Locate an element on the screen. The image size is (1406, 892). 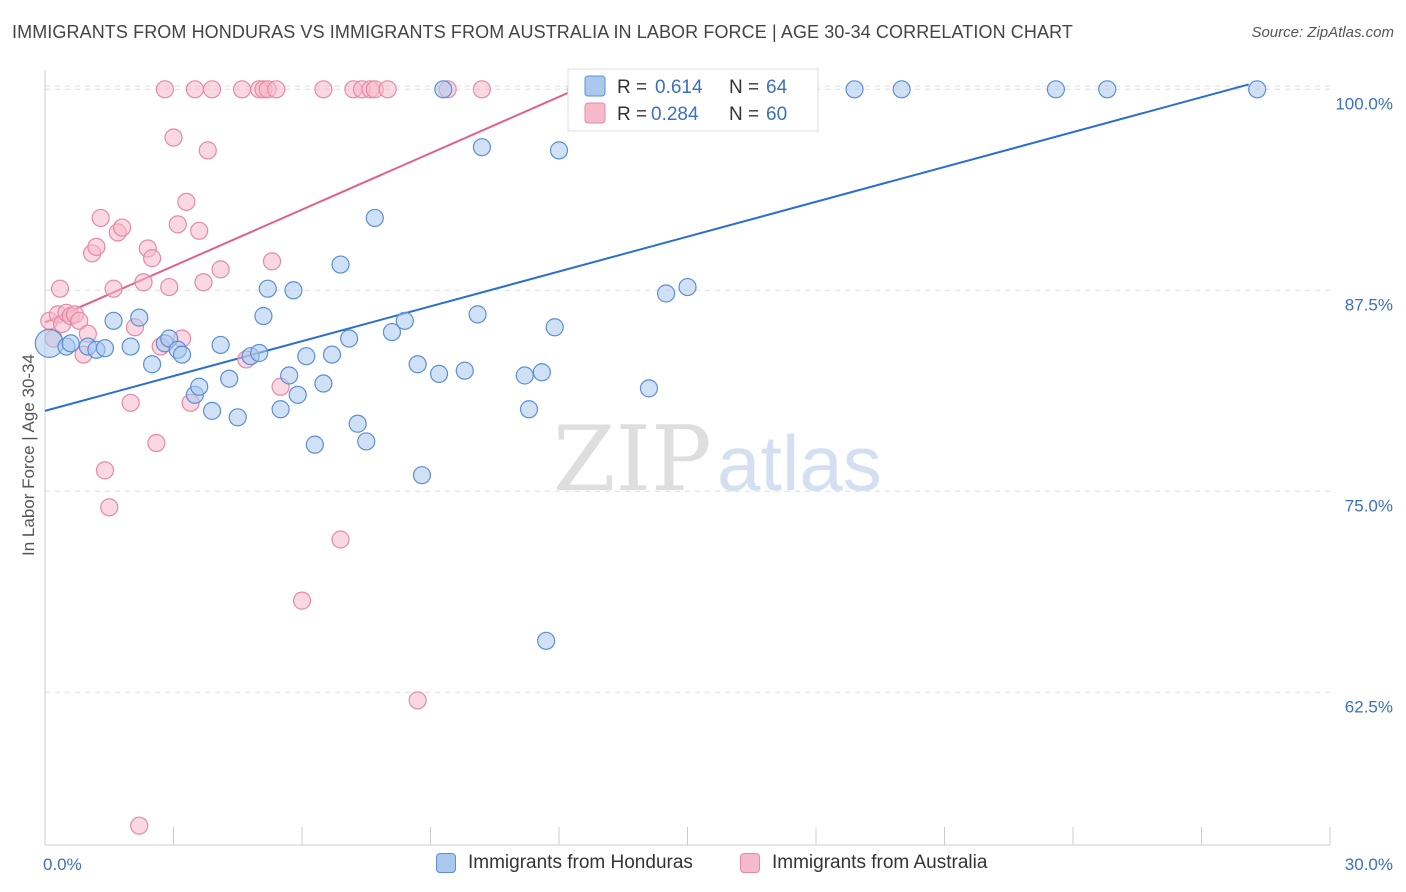
bottom-legend-item-honduras: Immigrants from Honduras is located at coordinates (564, 863).